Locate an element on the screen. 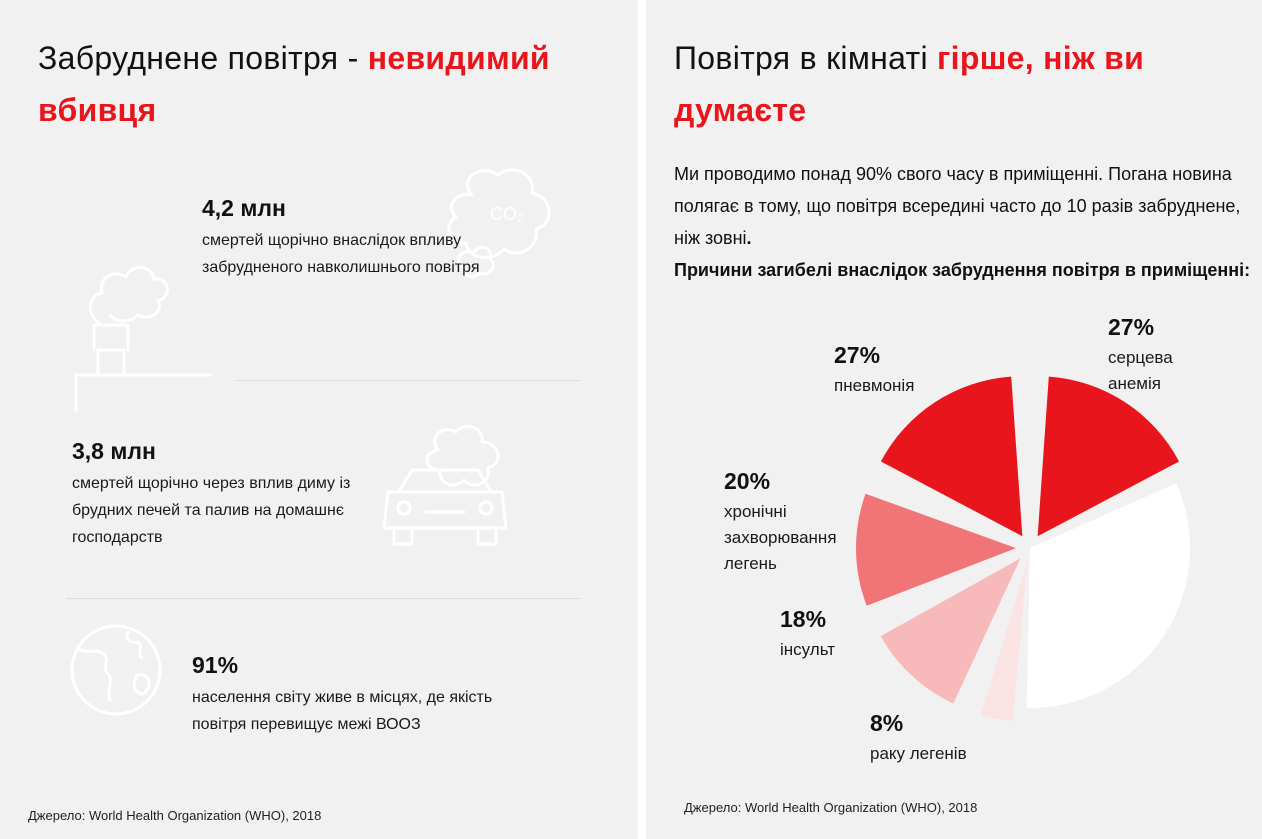  stat-value: 4,2 млн is located at coordinates (244, 208).